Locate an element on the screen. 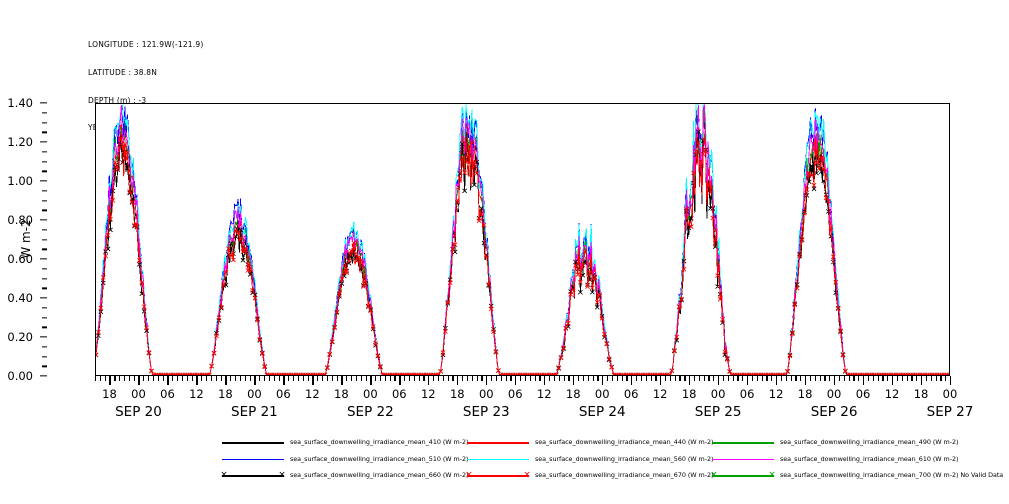 The height and width of the screenshot is (504, 1009). x-hour-label: 18 is located at coordinates (341, 394).